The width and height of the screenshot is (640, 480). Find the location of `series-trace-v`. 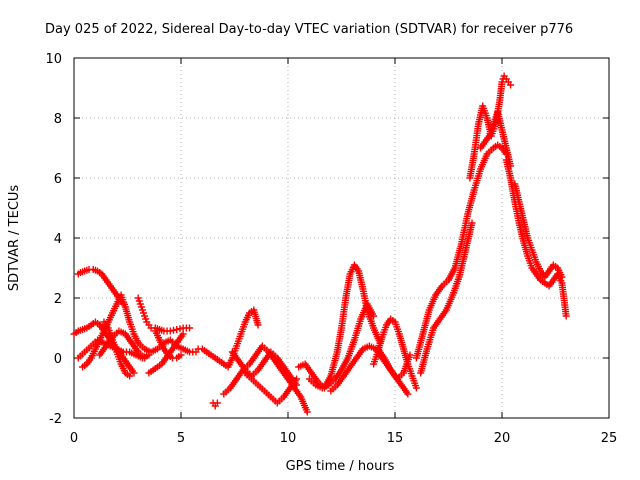

series-trace-v is located at coordinates (446, 298).